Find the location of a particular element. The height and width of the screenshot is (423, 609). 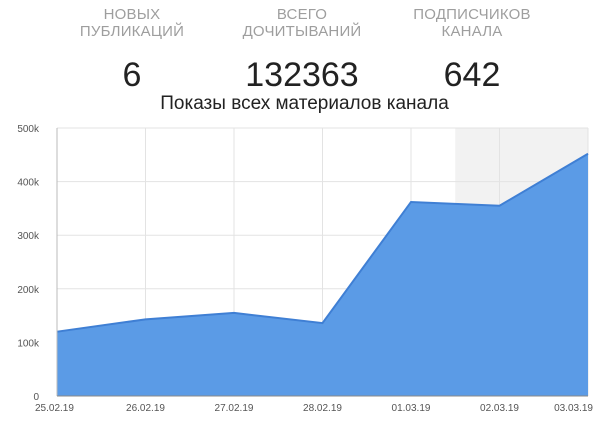

stat-subscribers: ПОДПИСЧИКОВ КАНАЛА 642 is located at coordinates (472, 50).